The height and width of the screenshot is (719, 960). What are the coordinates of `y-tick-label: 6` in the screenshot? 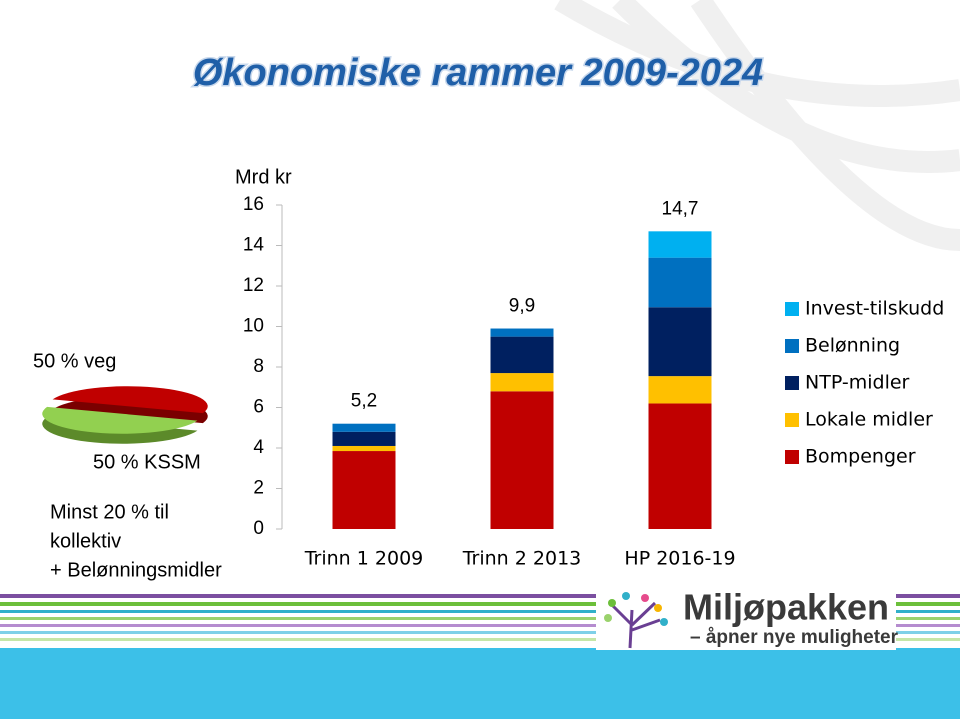 It's located at (258, 407).